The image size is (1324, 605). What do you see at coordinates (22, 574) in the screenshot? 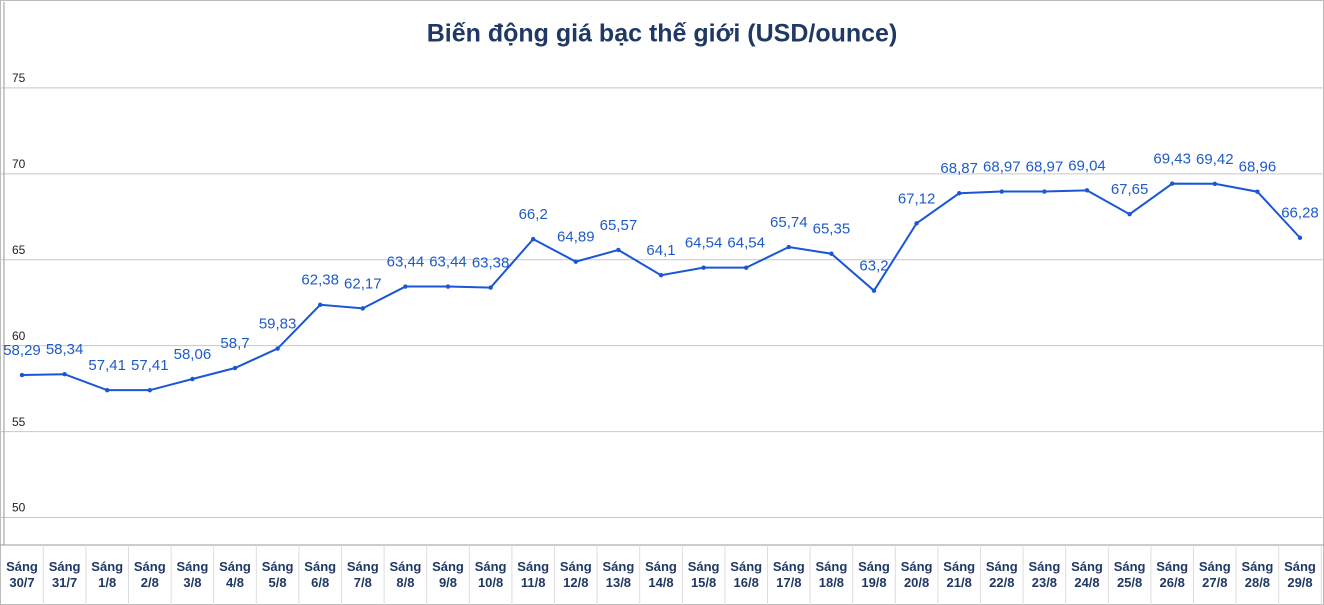
I see `x-tick-label: Sáng 30/7` at bounding box center [22, 574].